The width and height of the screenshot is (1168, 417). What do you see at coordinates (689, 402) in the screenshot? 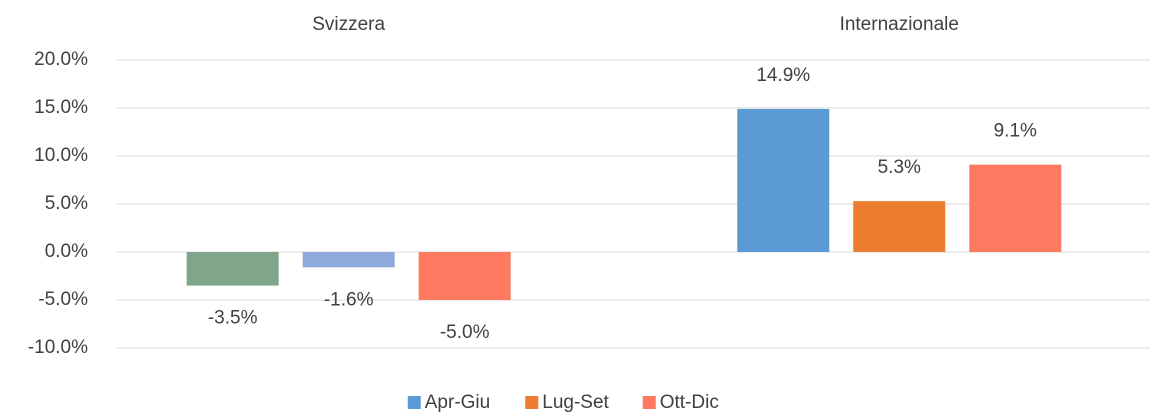
I see `legend-label: Ott-Dic` at bounding box center [689, 402].